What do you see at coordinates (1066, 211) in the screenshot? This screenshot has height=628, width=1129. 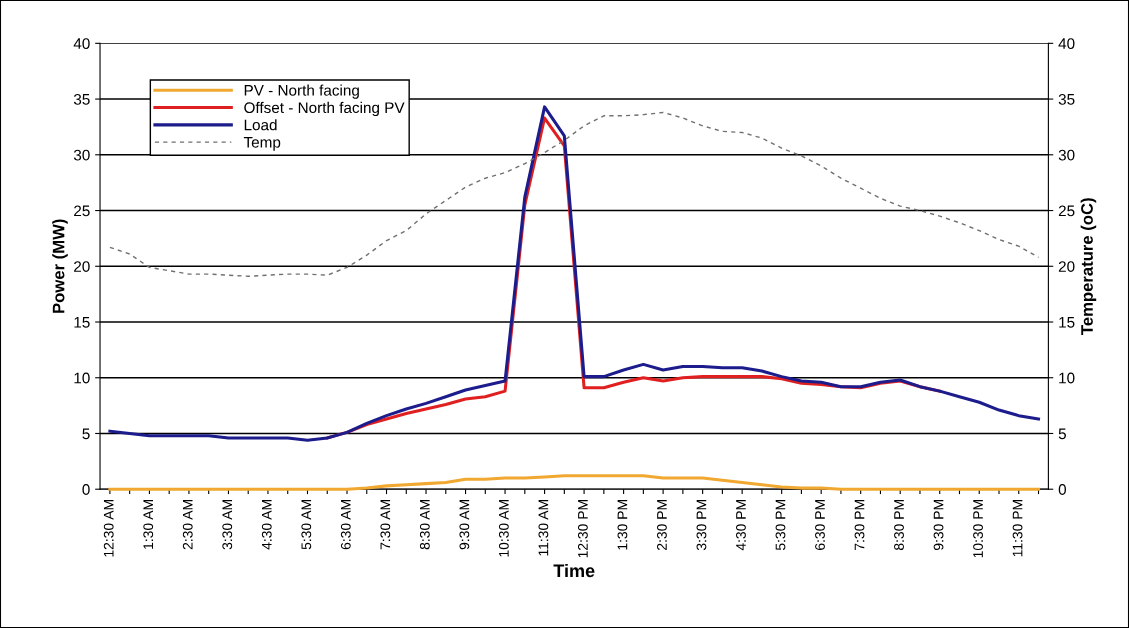 I see `y2-tick-label: 25` at bounding box center [1066, 211].